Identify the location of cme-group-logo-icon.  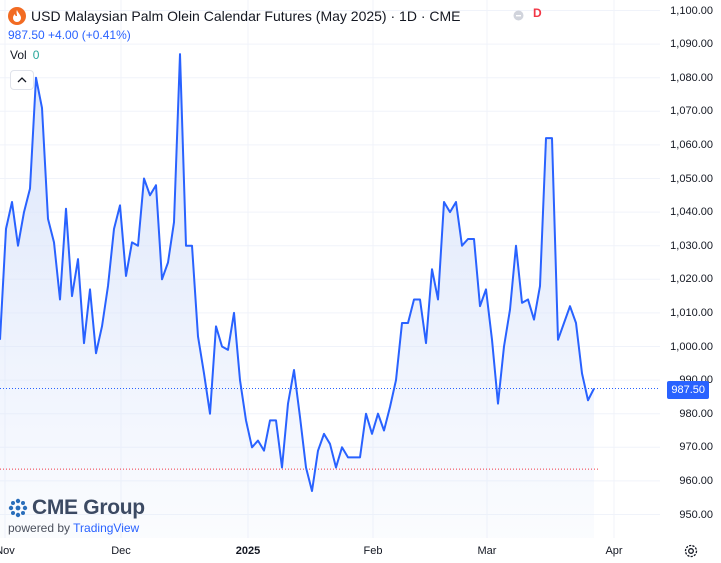
(18, 508).